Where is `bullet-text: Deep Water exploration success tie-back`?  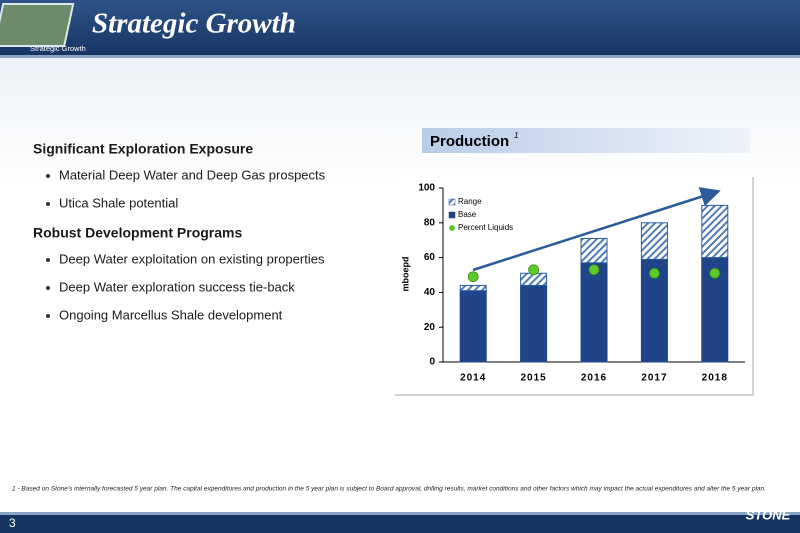 bullet-text: Deep Water exploration success tie-back is located at coordinates (177, 286).